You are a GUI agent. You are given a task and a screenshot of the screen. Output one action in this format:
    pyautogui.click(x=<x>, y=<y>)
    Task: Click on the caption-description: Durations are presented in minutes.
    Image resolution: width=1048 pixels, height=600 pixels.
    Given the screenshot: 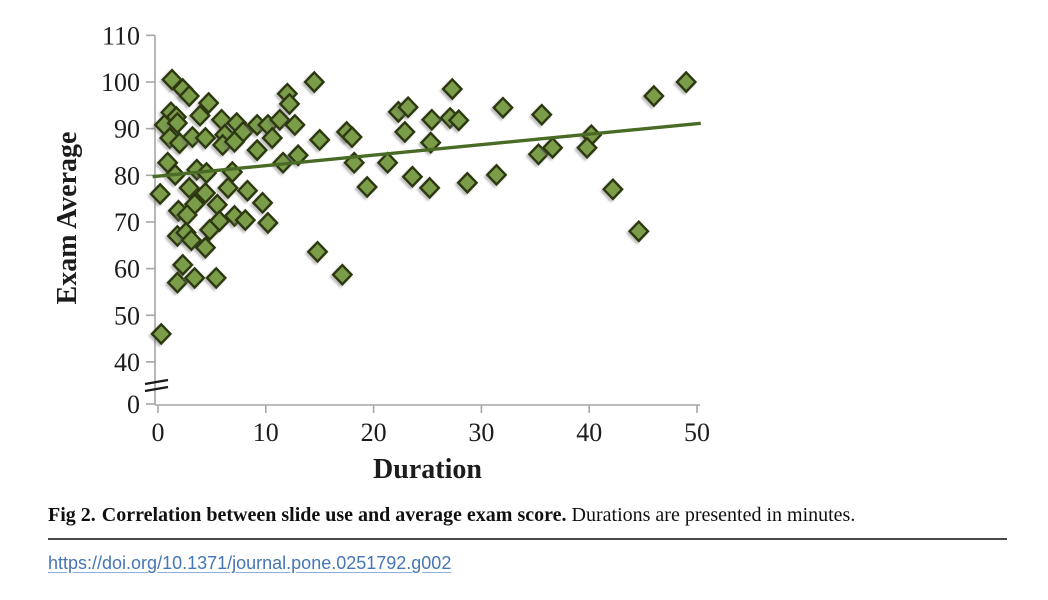 What is the action you would take?
    pyautogui.click(x=713, y=515)
    